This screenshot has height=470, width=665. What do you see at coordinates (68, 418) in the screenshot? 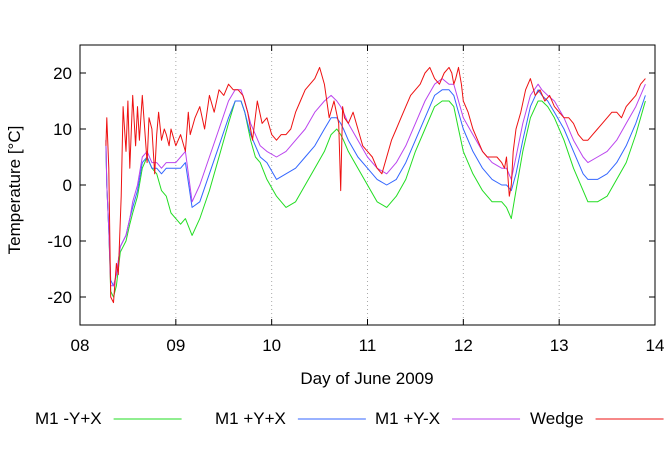
I see `legend-label-0: M1 -Y+X` at bounding box center [68, 418].